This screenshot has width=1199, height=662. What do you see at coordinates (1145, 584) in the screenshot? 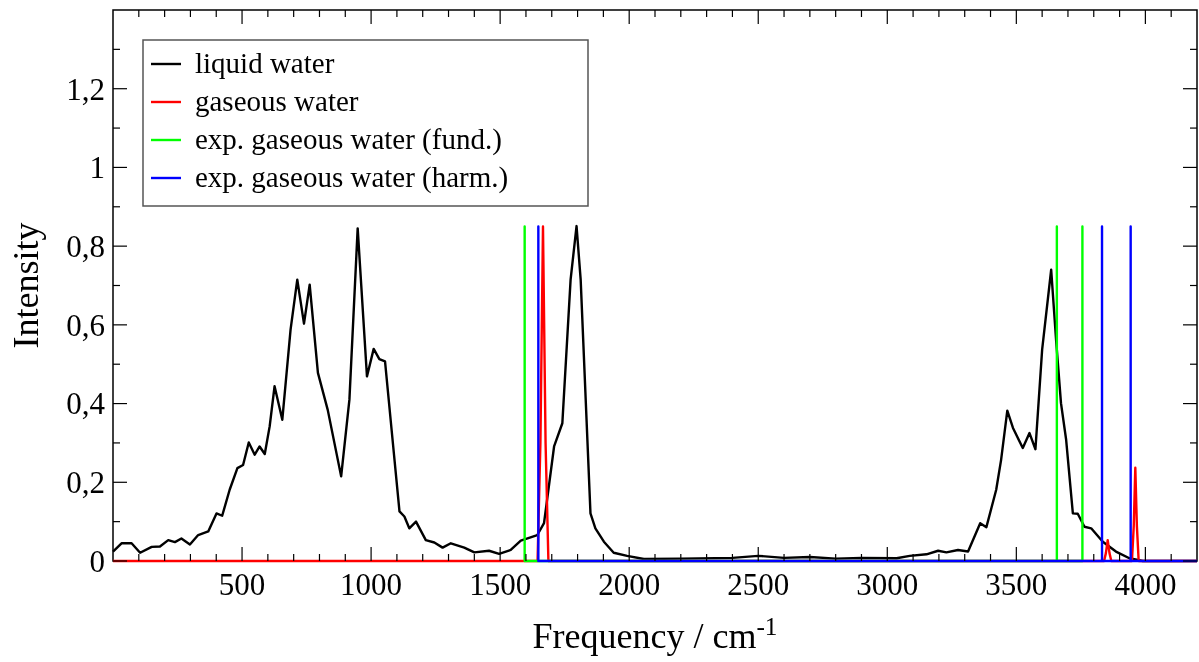
I see `x-tick-label: 4000` at bounding box center [1145, 584].